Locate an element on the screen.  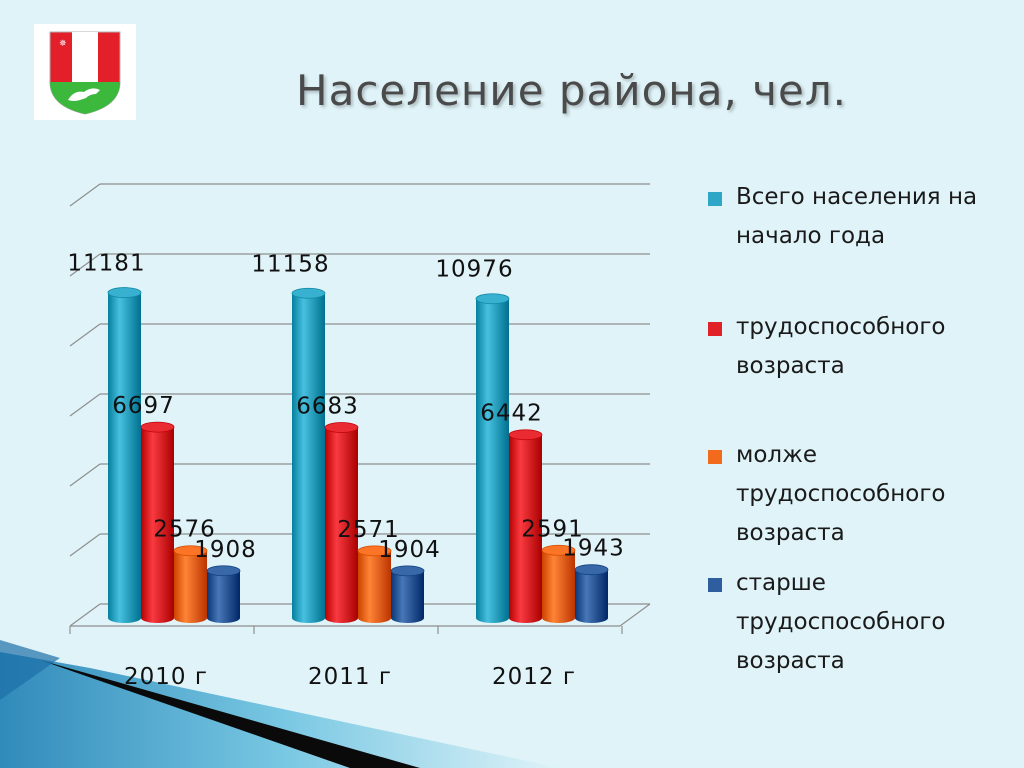
legend-label-older: старше трудоспособного возраста is located at coordinates (841, 622).